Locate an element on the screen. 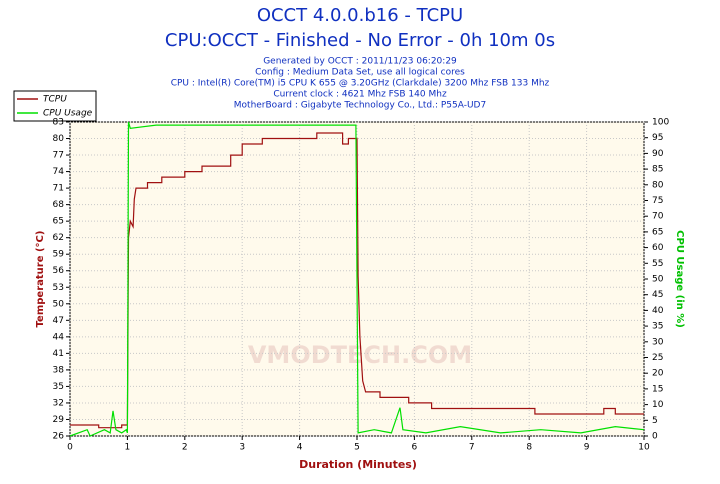 The height and width of the screenshot is (484, 720). y-tick-label: 80 is located at coordinates (59, 139).